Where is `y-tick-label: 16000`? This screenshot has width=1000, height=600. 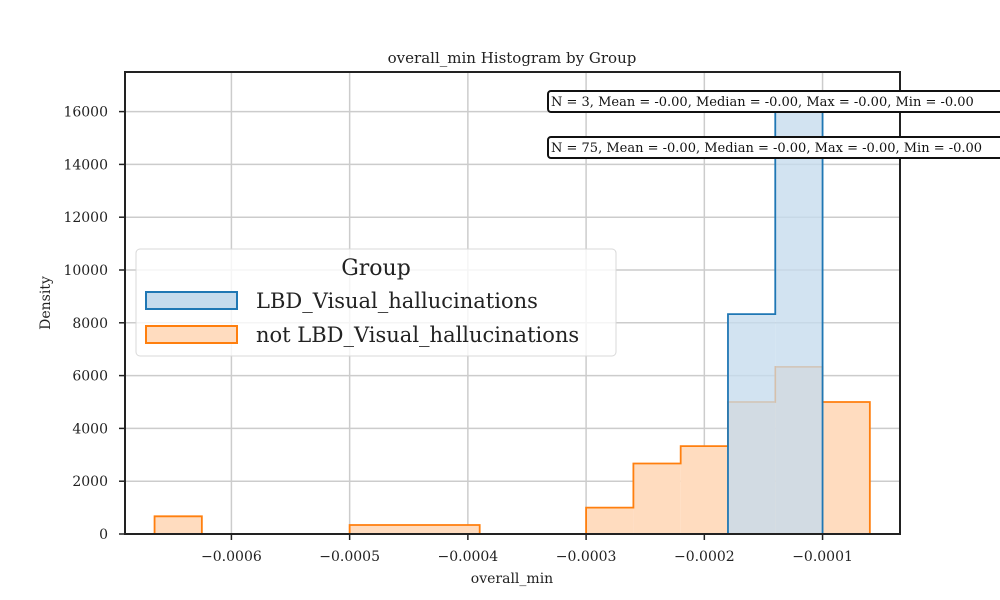
y-tick-label: 16000 is located at coordinates (85, 113).